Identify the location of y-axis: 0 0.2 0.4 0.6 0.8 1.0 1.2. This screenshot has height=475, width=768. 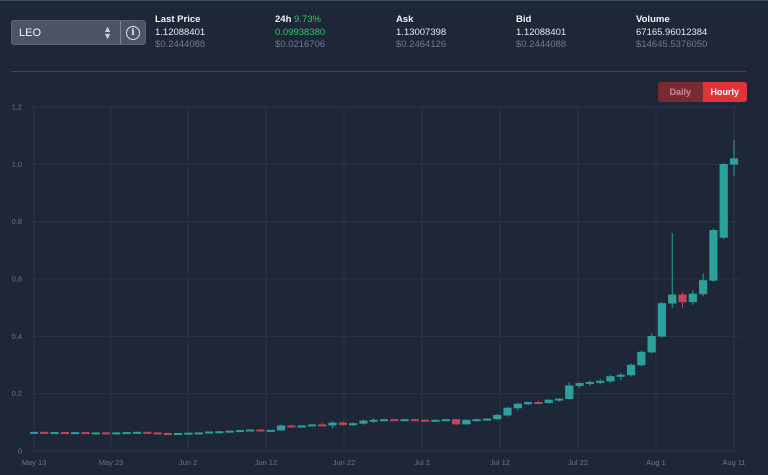
(17, 279).